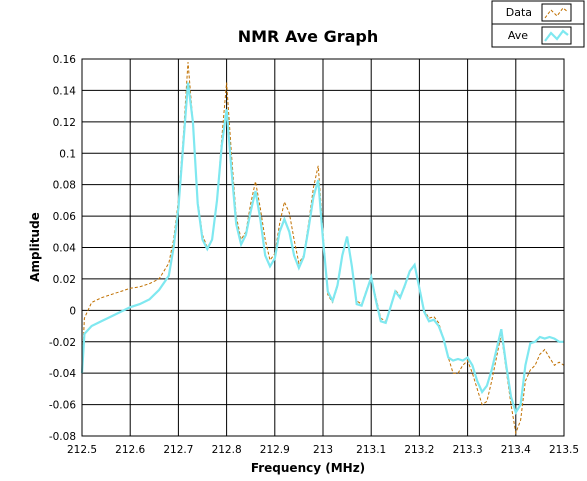  I want to click on x-tick-label: 212.5, so click(82, 450).